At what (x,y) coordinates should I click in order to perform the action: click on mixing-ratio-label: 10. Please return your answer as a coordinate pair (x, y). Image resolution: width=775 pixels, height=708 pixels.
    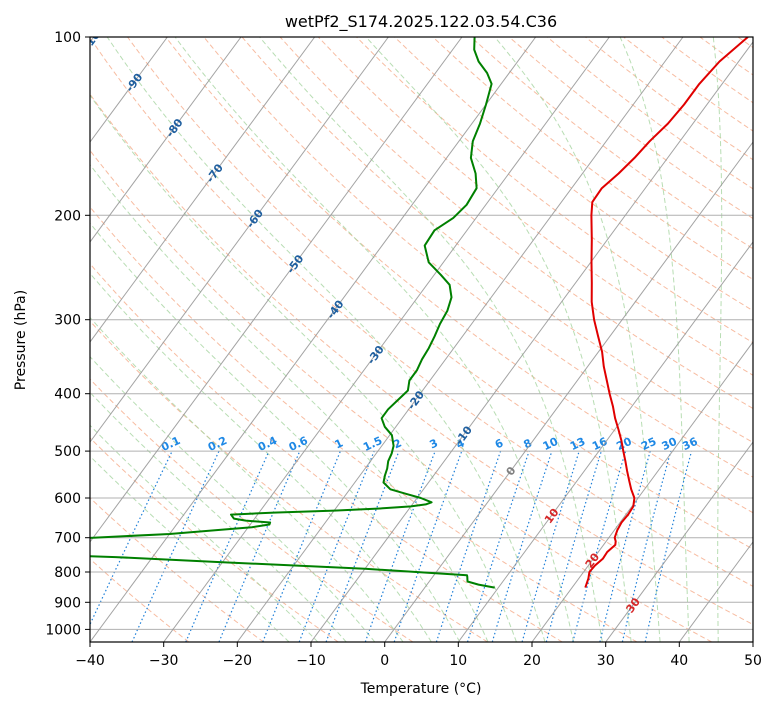
    Looking at the image, I should click on (551, 444).